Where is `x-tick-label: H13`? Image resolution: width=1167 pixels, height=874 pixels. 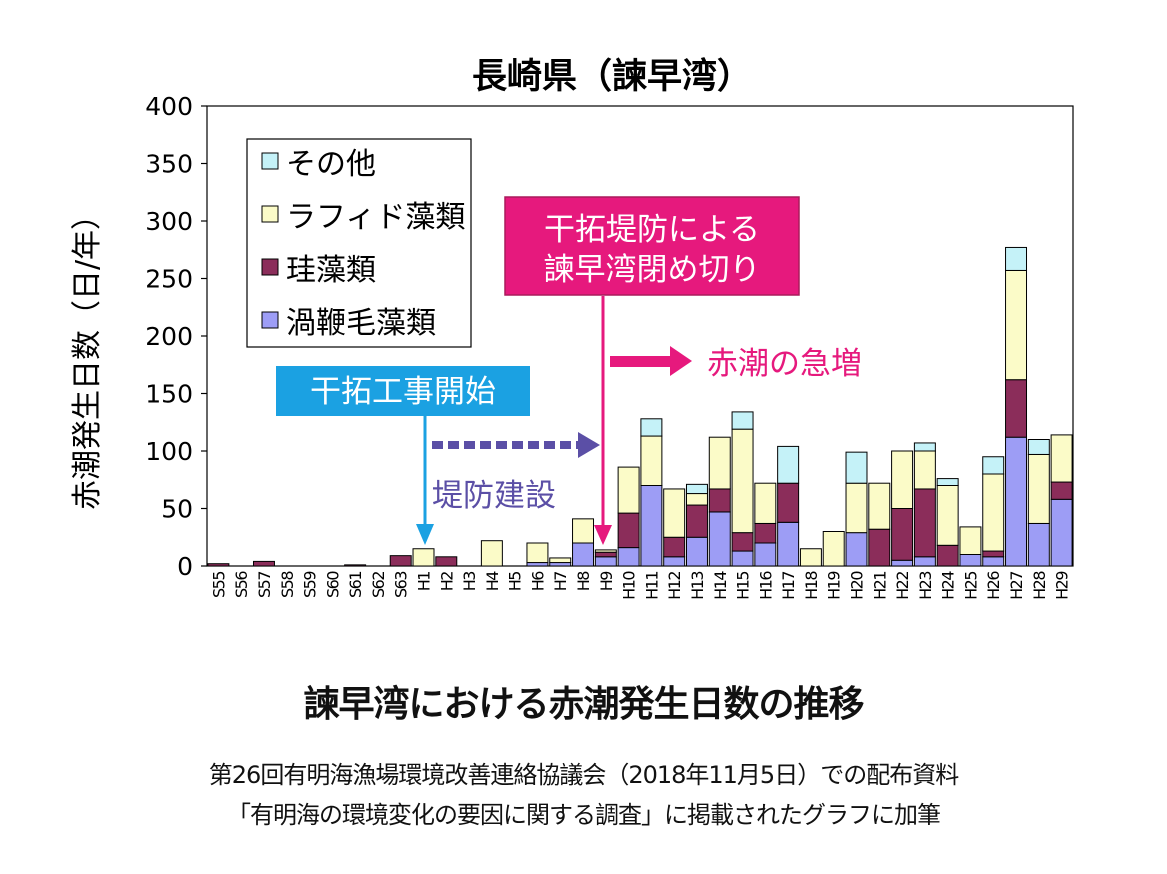 x-tick-label: H13 is located at coordinates (697, 586).